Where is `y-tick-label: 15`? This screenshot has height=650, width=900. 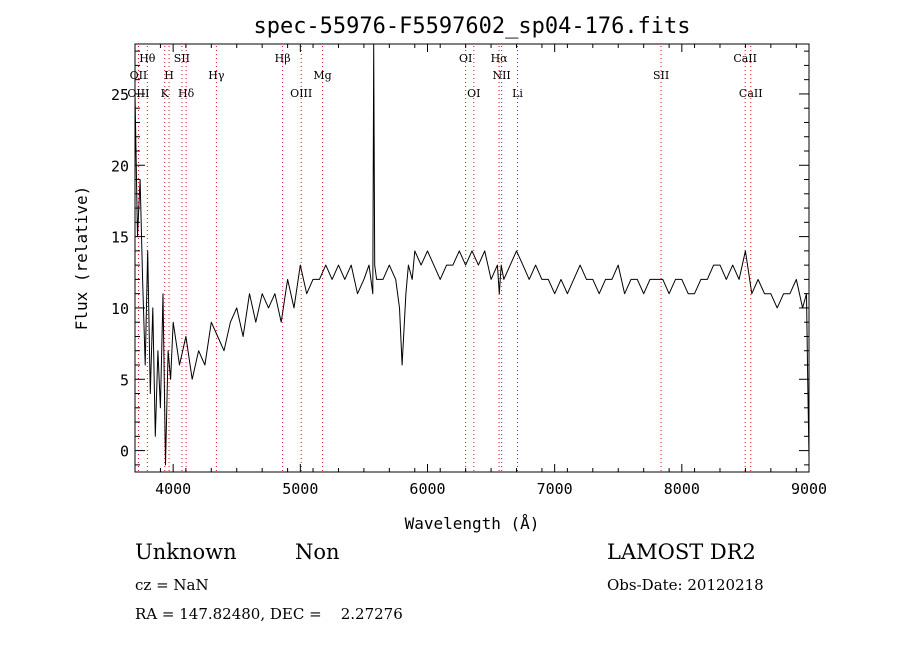
y-tick-label: 15 is located at coordinates (120, 238).